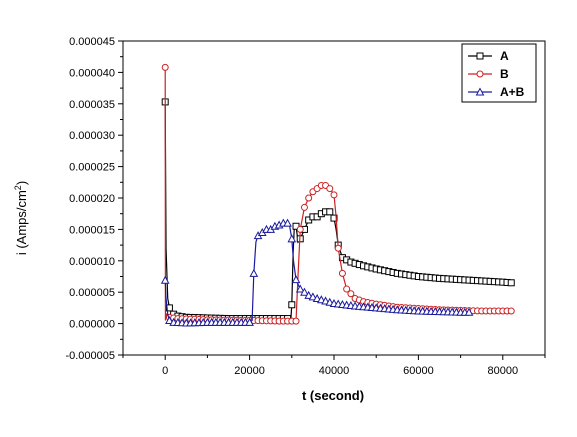  Describe the element at coordinates (496, 92) in the screenshot. I see `legend-item: A+B` at that location.